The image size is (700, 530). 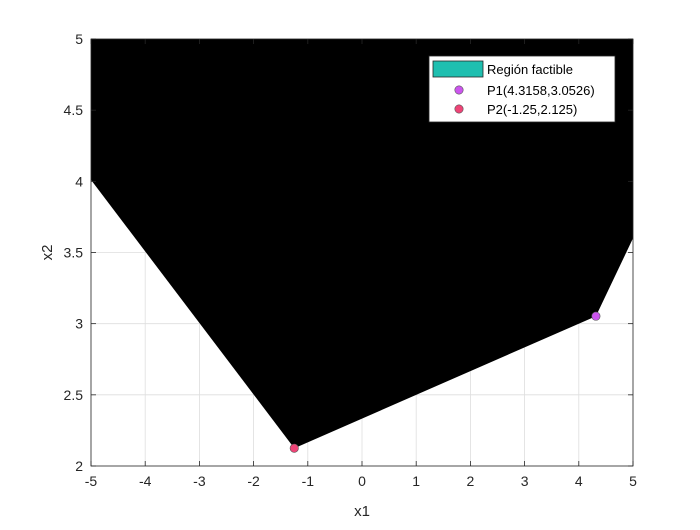 What do you see at coordinates (79, 39) in the screenshot?
I see `y-tick-label: 5` at bounding box center [79, 39].